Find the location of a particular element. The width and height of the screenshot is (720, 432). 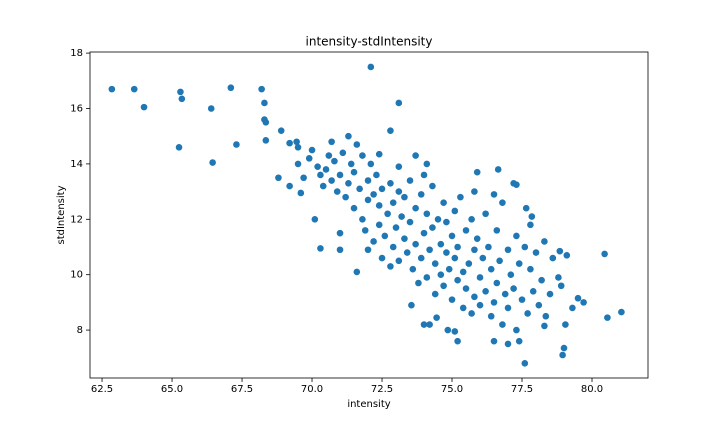

chart-title: intensity-stdIntensity is located at coordinates (369, 42).